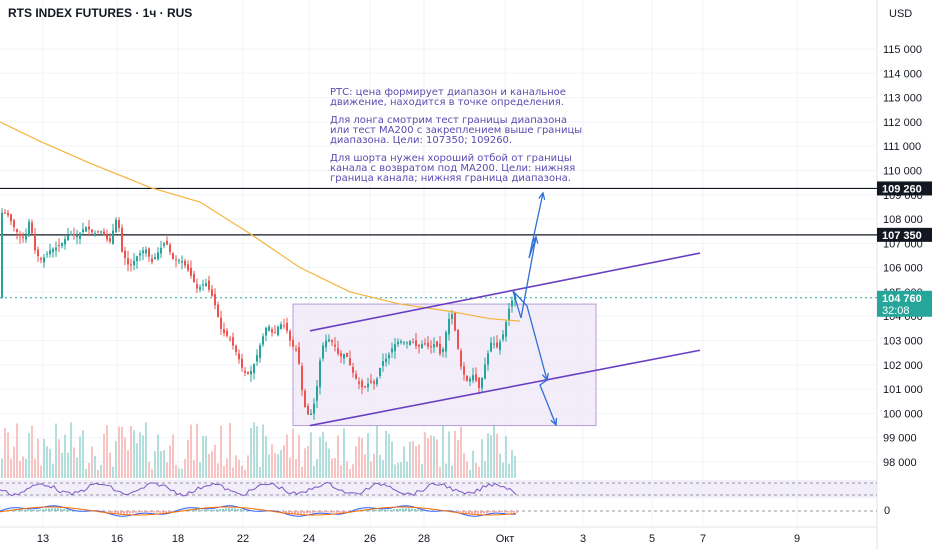  I want to click on y-tick-label: 111 000, so click(902, 147).